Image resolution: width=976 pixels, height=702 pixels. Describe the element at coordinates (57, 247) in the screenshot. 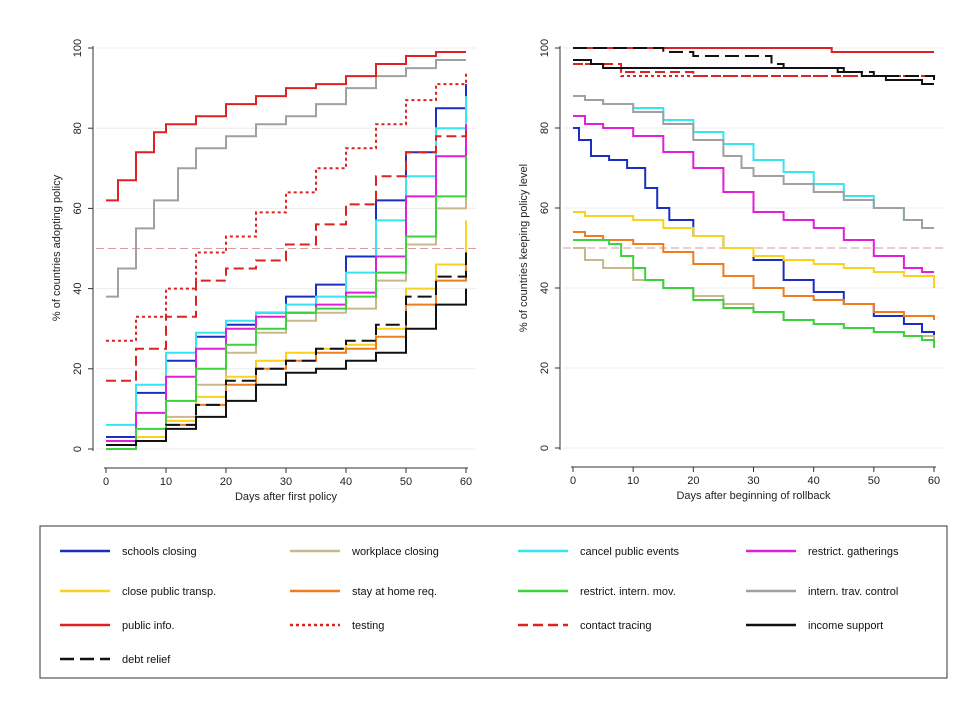

I see `y-axis-title: % of countries adopting policy` at that location.